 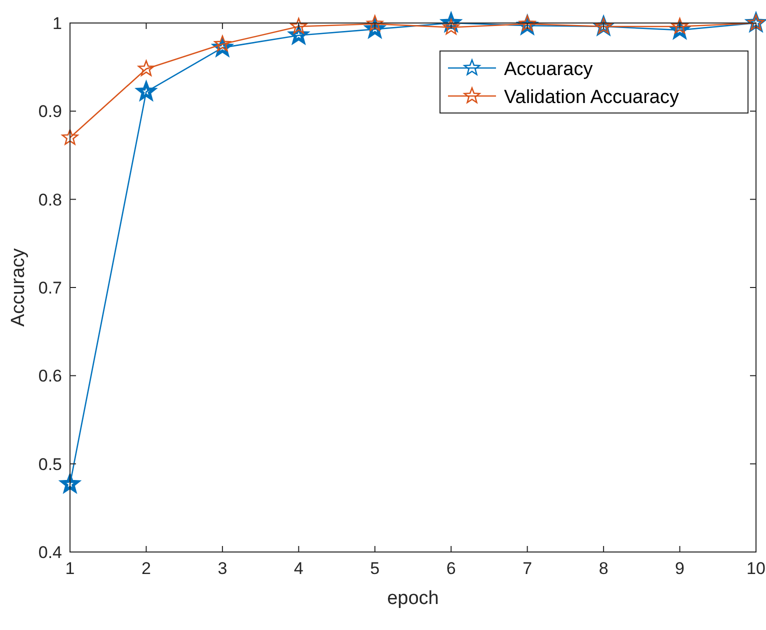 I want to click on x-axis-title: epoch, so click(x=413, y=598).